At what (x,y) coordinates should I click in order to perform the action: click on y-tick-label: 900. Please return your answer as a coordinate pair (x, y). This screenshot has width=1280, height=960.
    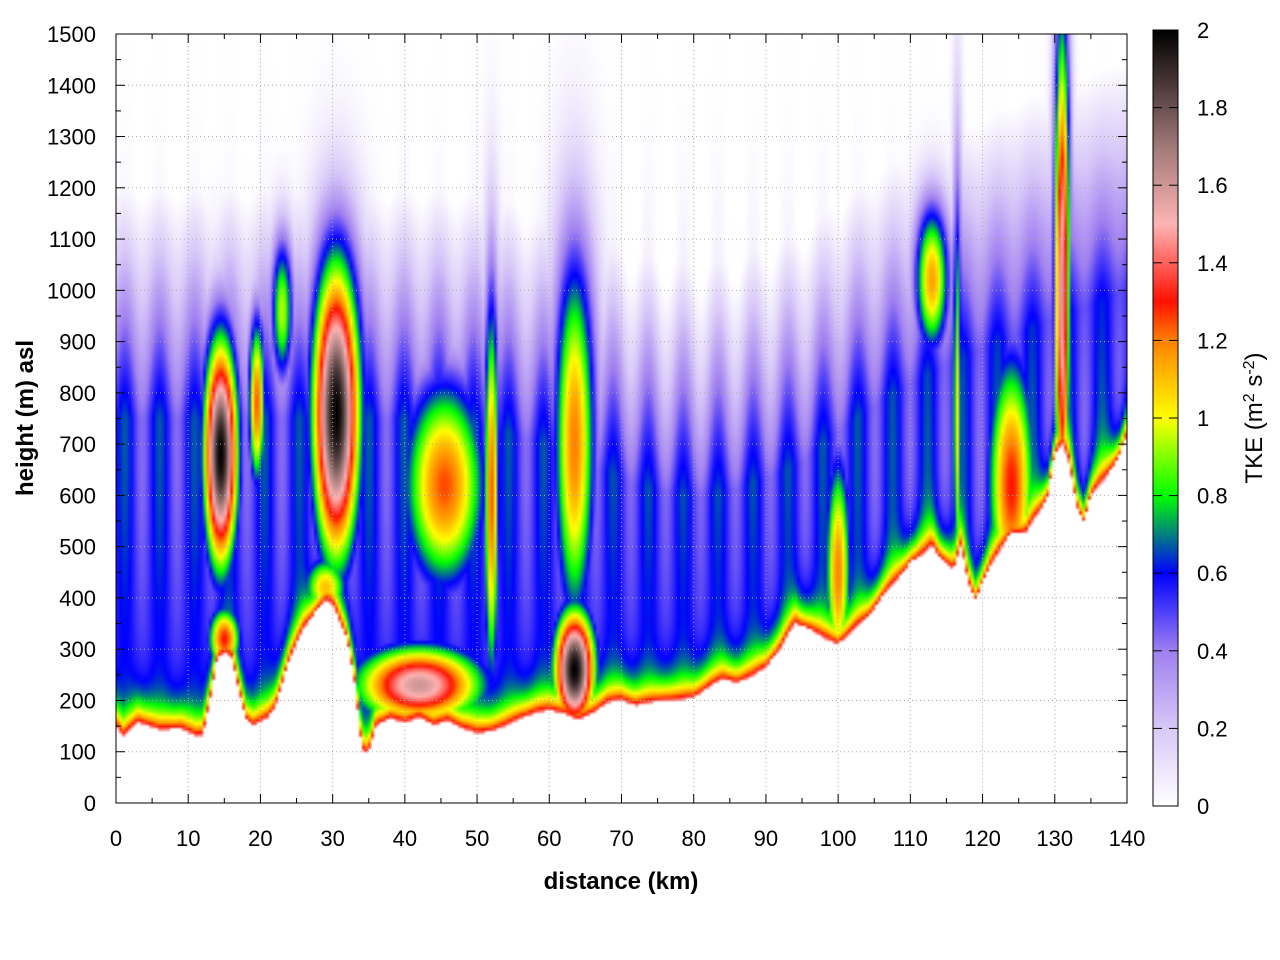
    Looking at the image, I should click on (77, 342).